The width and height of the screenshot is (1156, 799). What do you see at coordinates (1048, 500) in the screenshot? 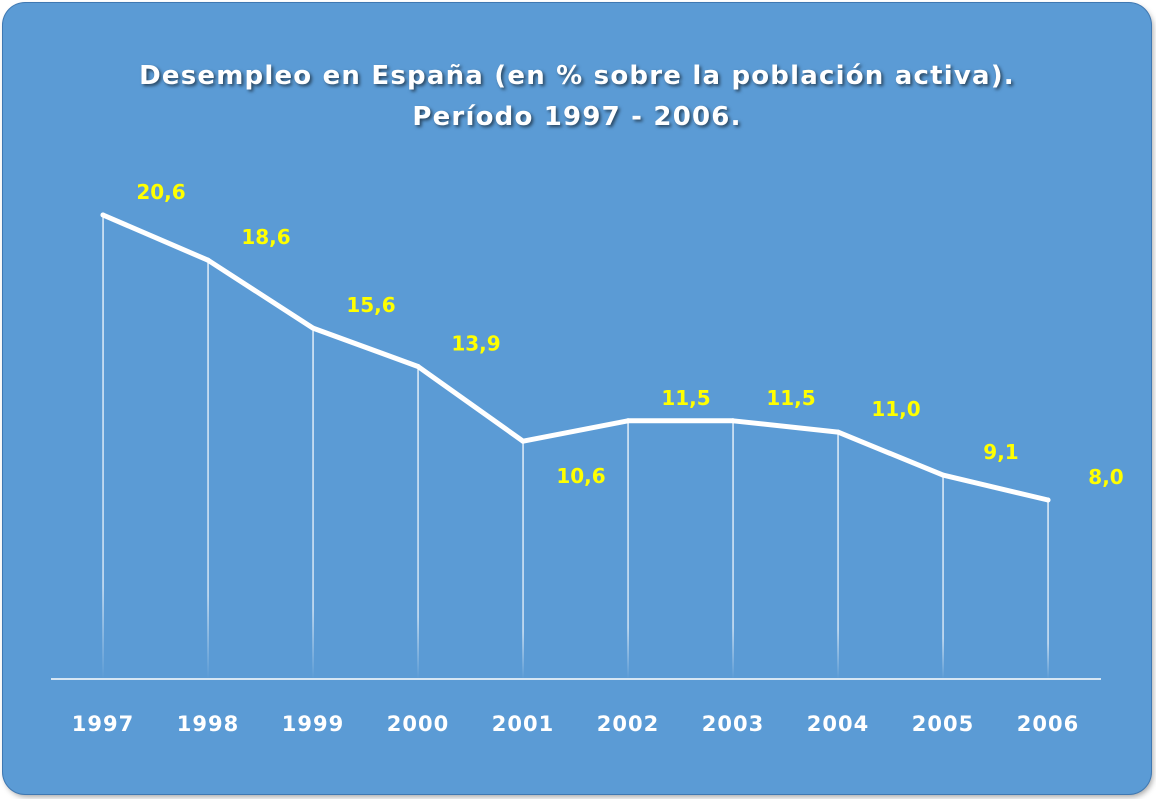
I see `data-point-2006` at bounding box center [1048, 500].